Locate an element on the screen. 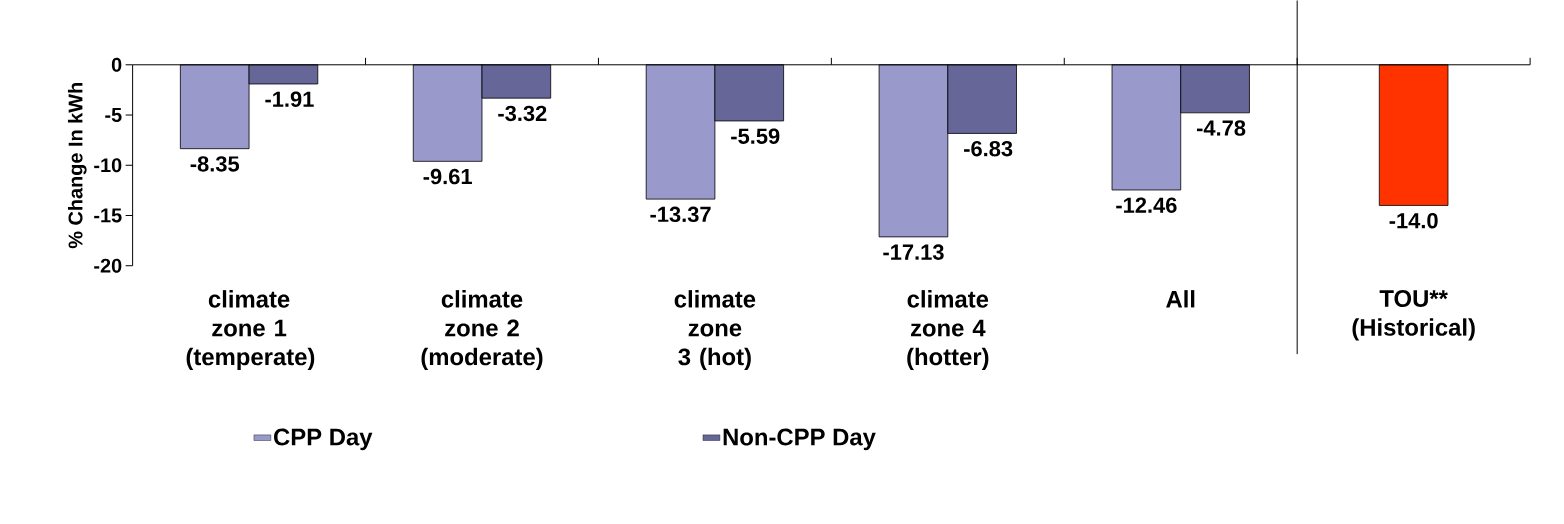  y-tick-label: -5 is located at coordinates (113, 114).